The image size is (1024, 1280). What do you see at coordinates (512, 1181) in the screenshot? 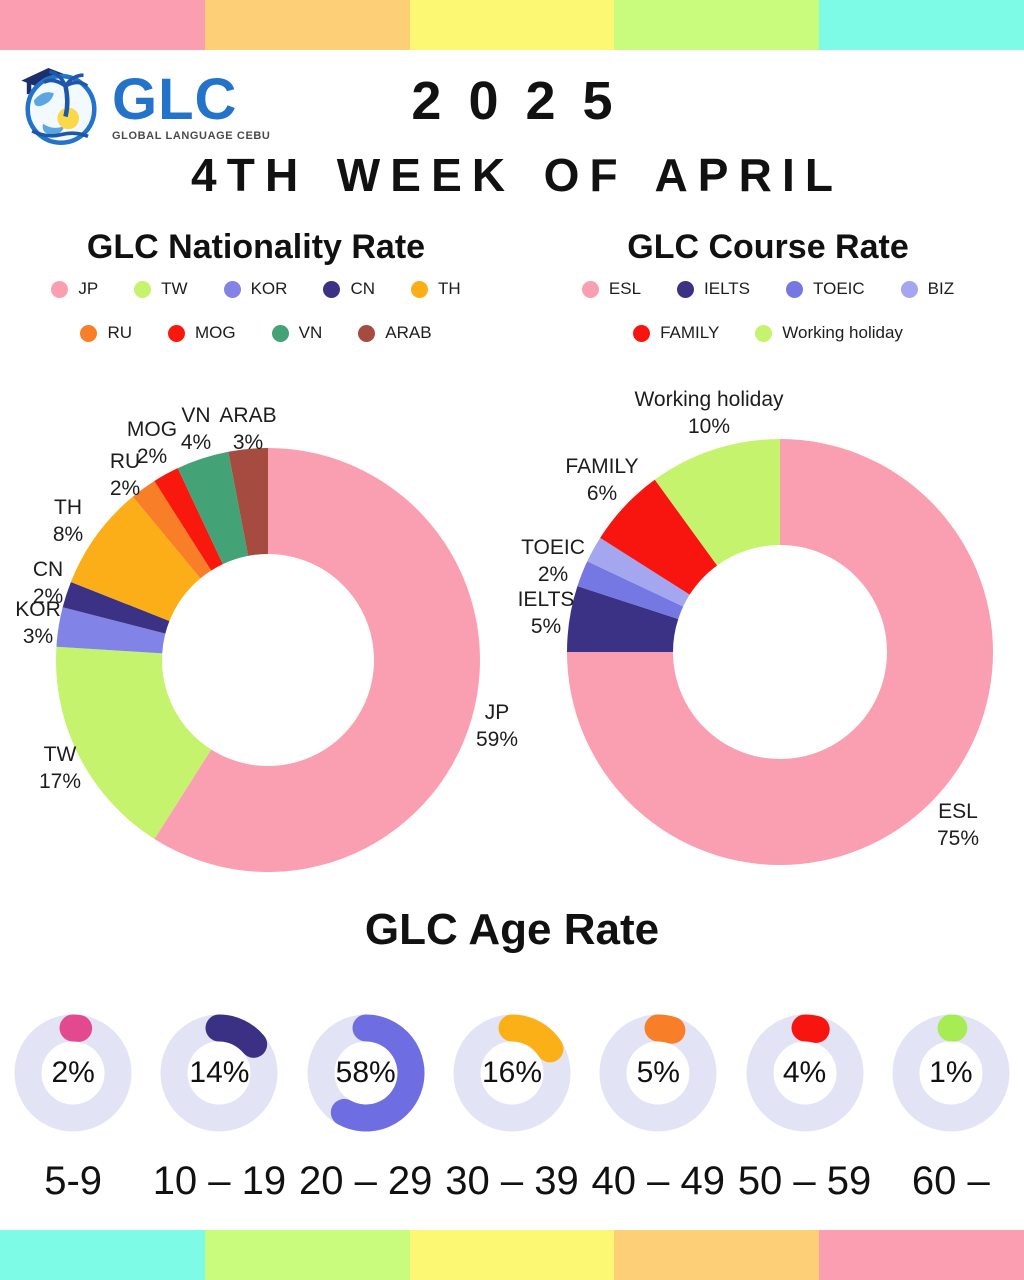
I see `age-range-label: 30 – 39` at bounding box center [512, 1181].